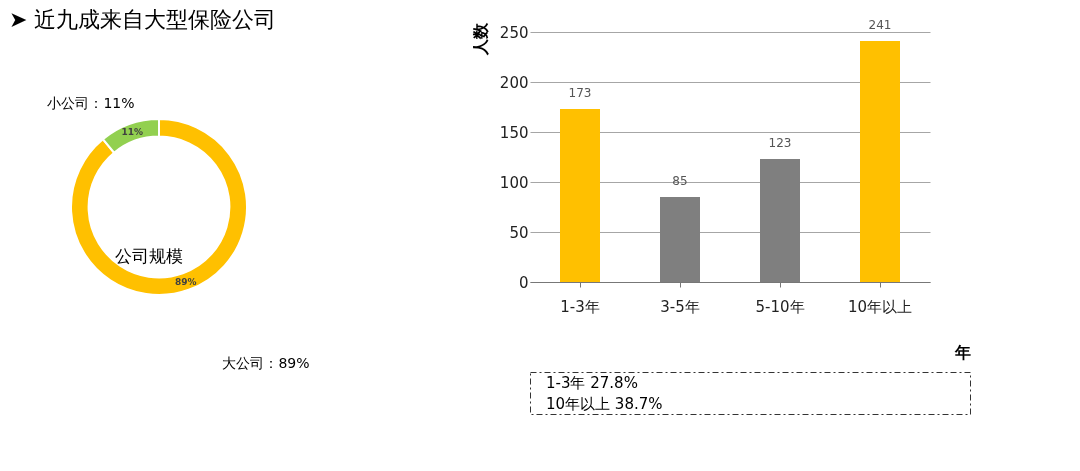 The width and height of the screenshot is (1080, 471). I want to click on data-label: 173, so click(580, 93).